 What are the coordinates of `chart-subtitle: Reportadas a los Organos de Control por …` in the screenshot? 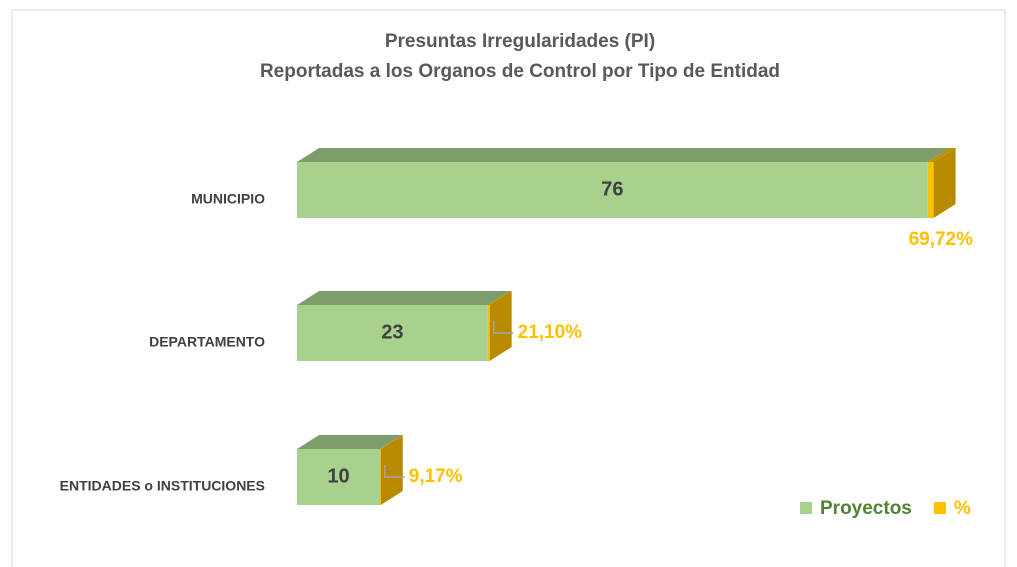 It's located at (520, 71).